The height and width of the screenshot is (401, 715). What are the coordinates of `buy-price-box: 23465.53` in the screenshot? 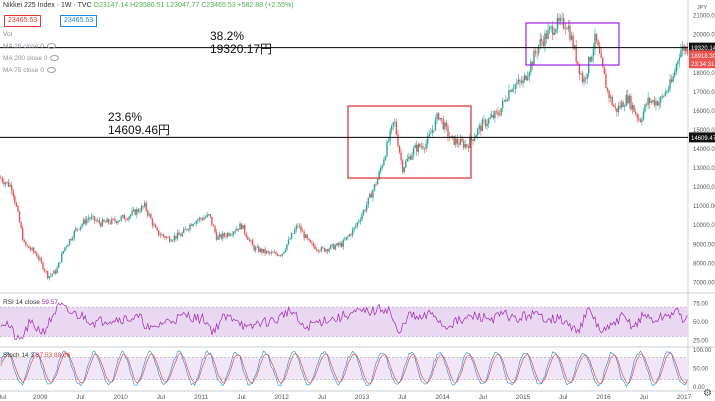 It's located at (79, 21).